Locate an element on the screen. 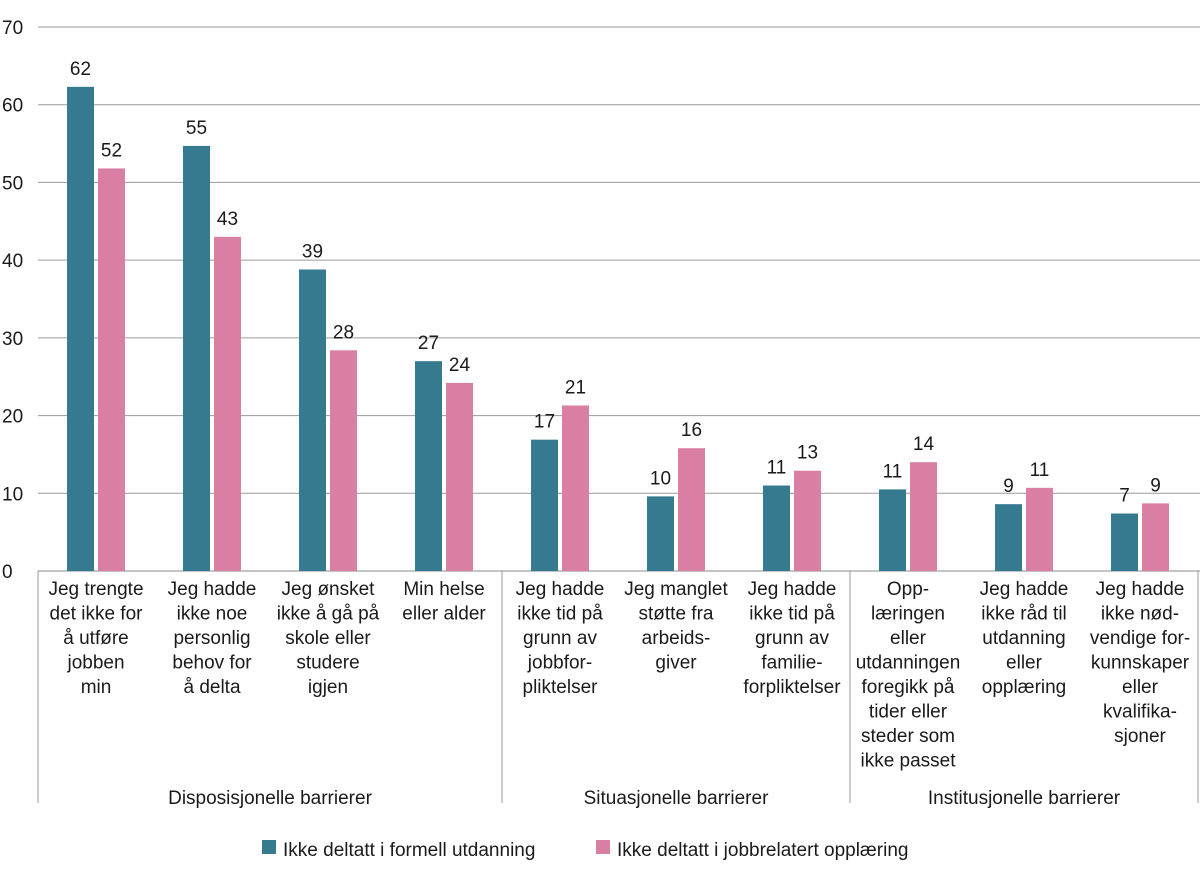 This screenshot has width=1200, height=881. data-label: 39 is located at coordinates (312, 251).